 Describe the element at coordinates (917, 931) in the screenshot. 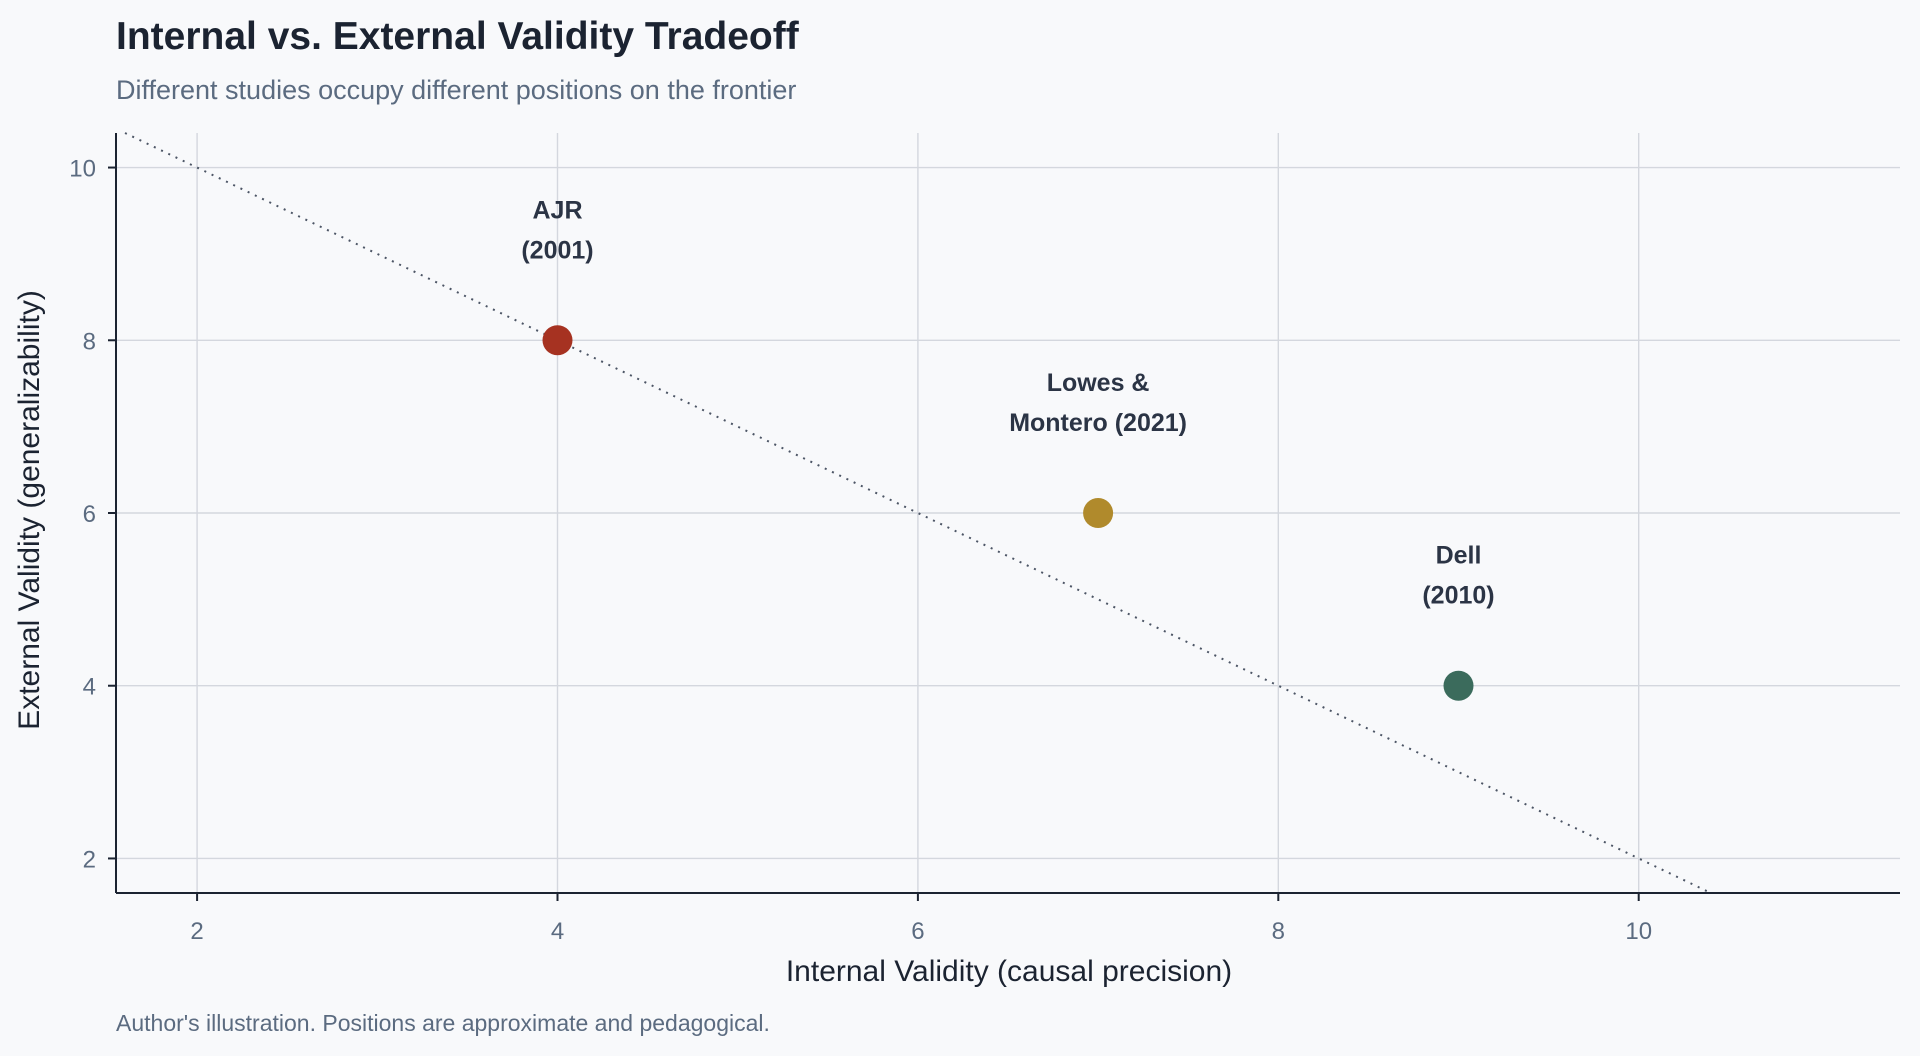

I see `x-tick-label-2: 6` at that location.